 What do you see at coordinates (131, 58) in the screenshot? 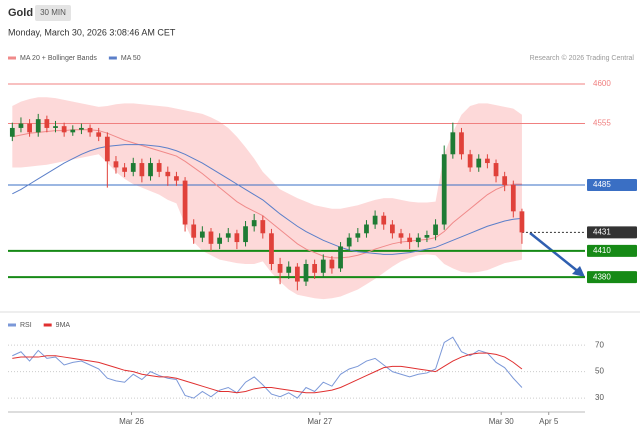
I see `legend-label: MA 50` at bounding box center [131, 58].